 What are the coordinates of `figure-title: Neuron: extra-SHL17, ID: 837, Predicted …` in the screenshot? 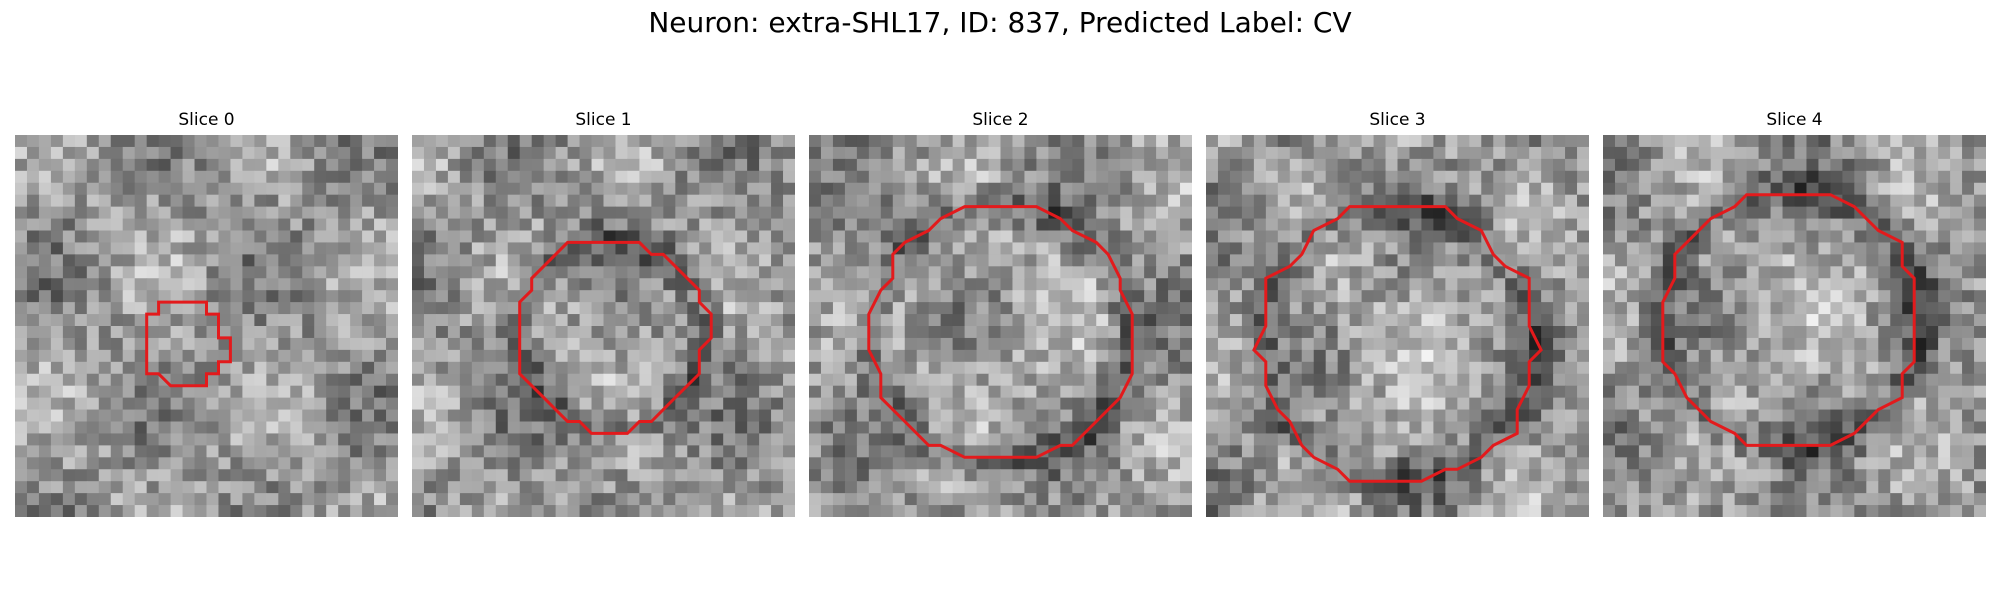 It's located at (1000, 22).